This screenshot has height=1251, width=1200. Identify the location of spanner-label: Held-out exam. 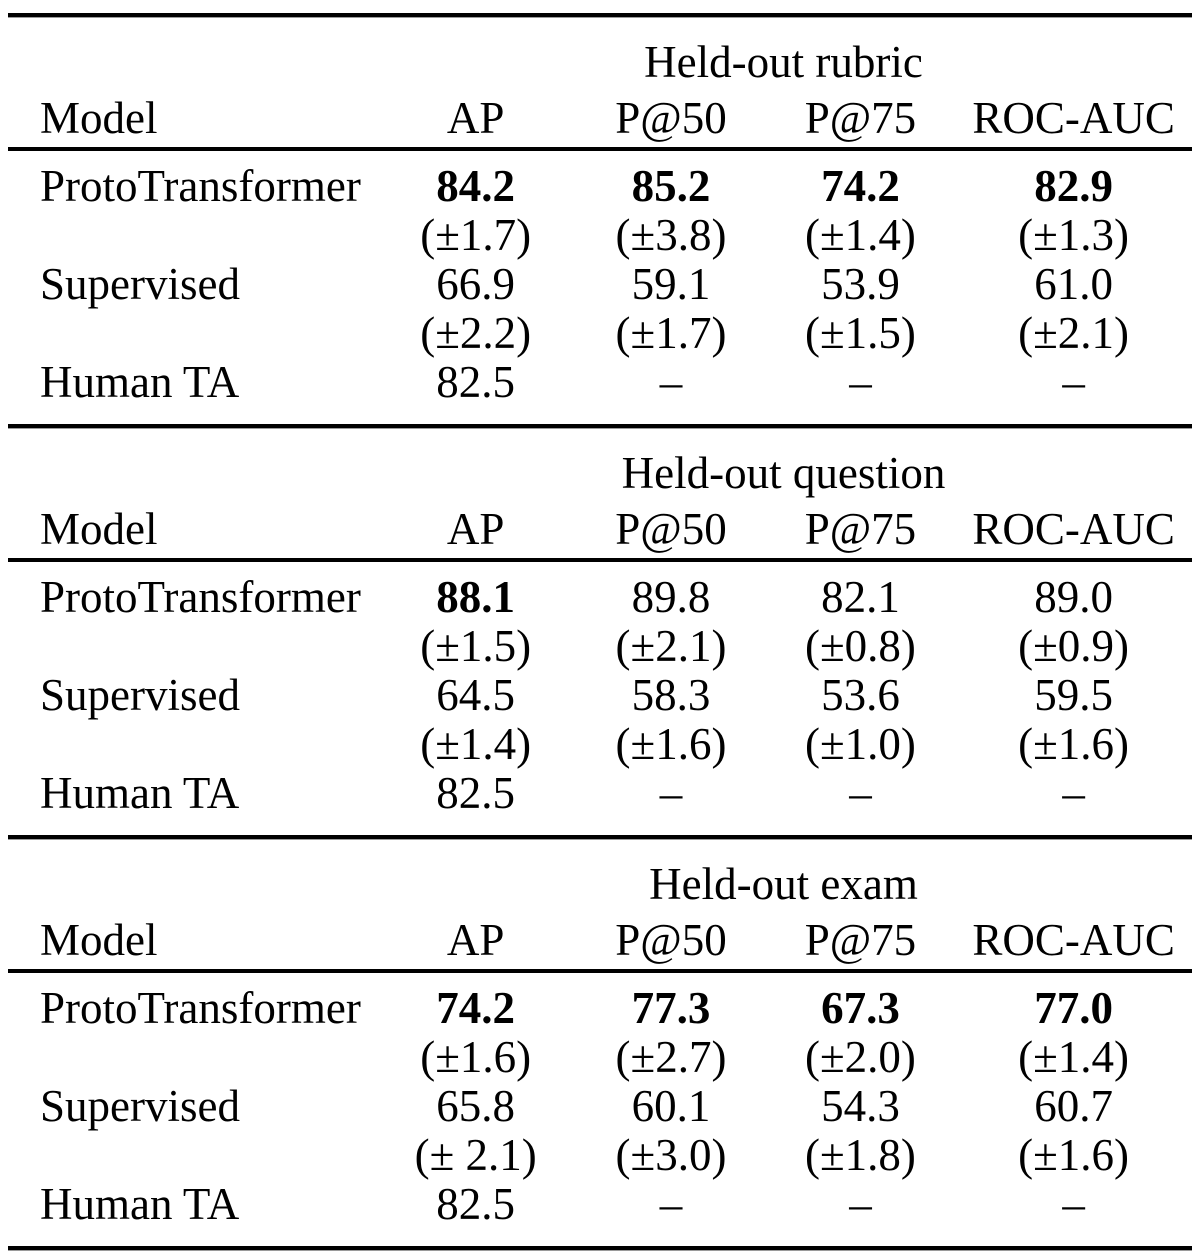
(783, 884).